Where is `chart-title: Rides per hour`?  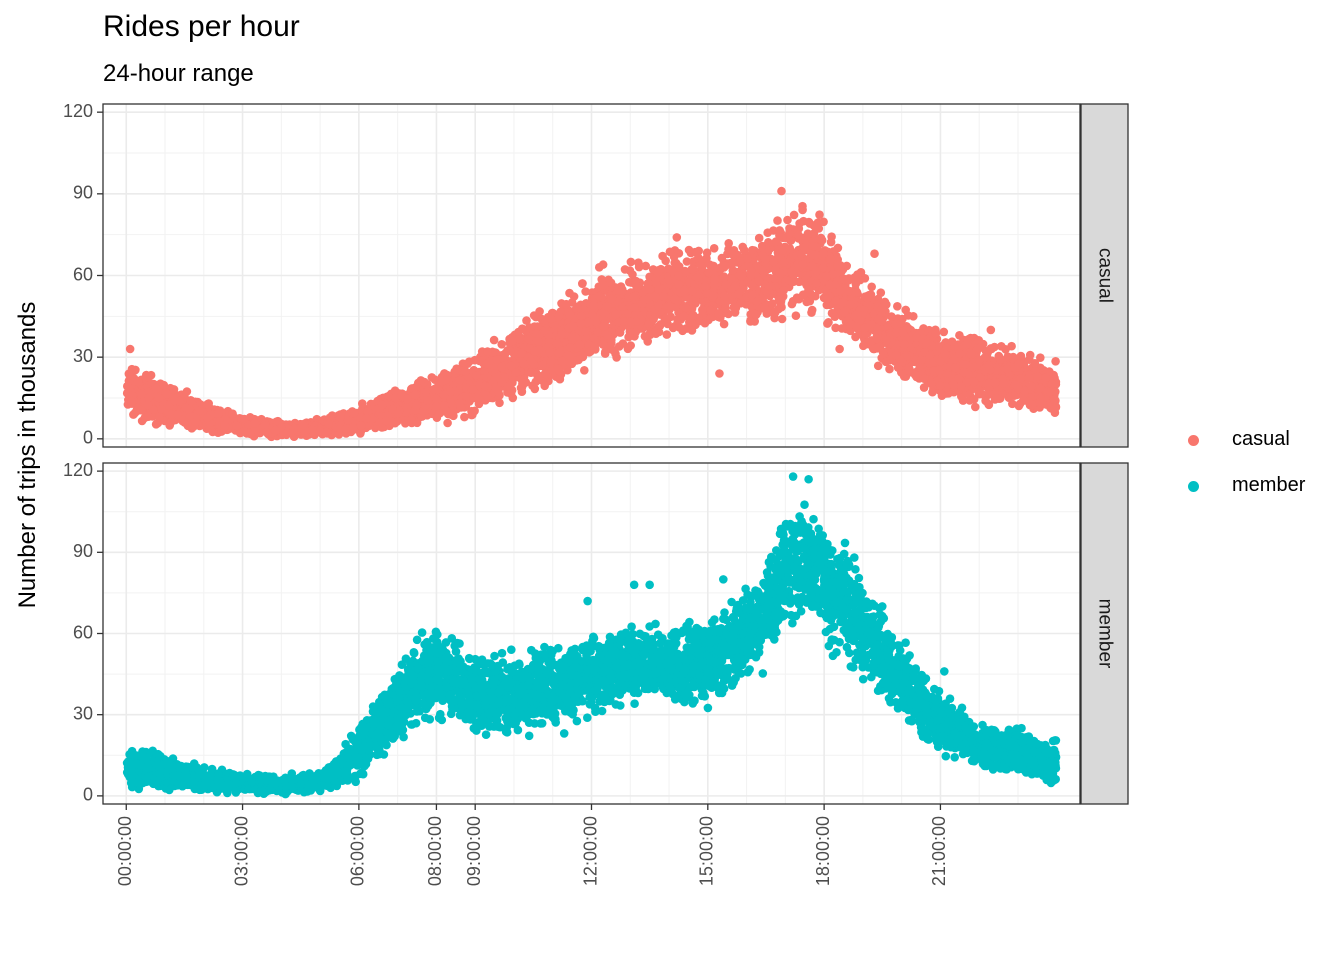 chart-title: Rides per hour is located at coordinates (201, 26).